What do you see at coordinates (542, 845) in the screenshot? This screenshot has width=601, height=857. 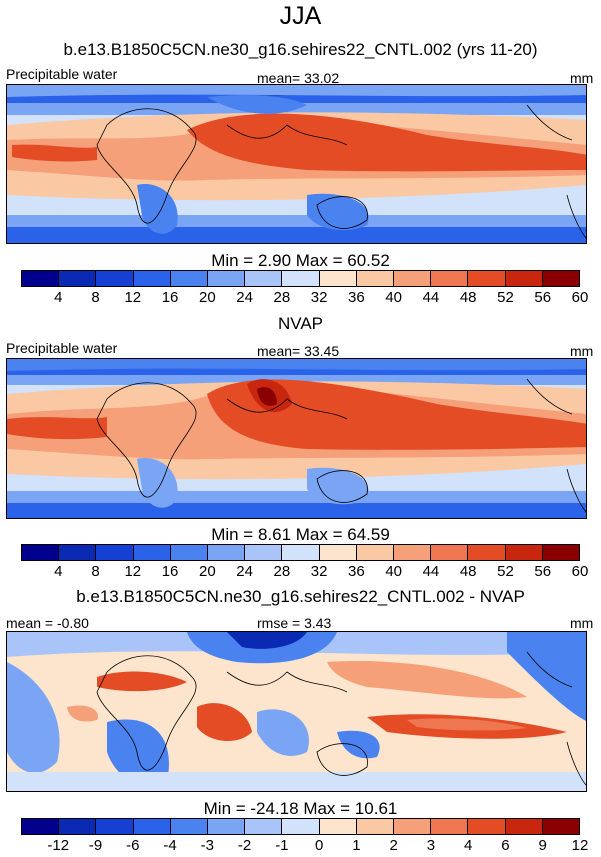 I see `colorbar-tick-label: 9` at bounding box center [542, 845].